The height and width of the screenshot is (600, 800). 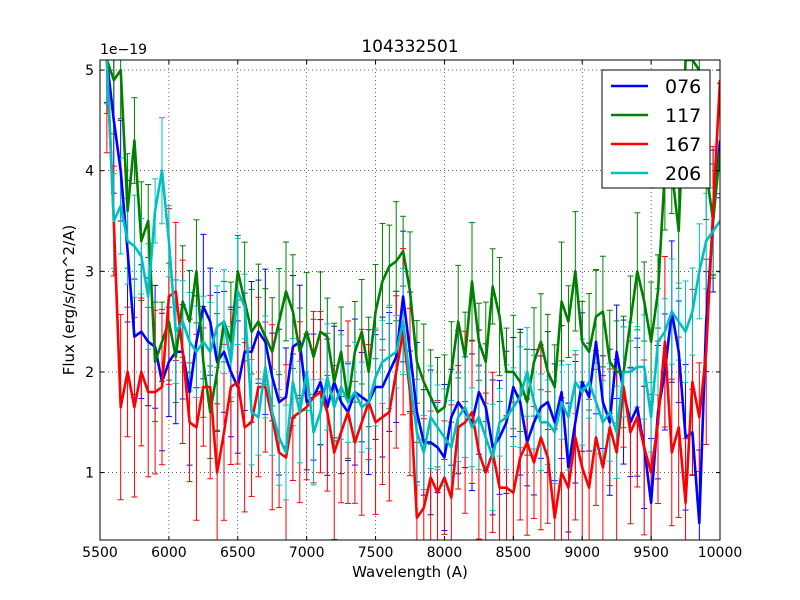 What do you see at coordinates (376, 553) in the screenshot?
I see `x-tick-label: 7500` at bounding box center [376, 553].